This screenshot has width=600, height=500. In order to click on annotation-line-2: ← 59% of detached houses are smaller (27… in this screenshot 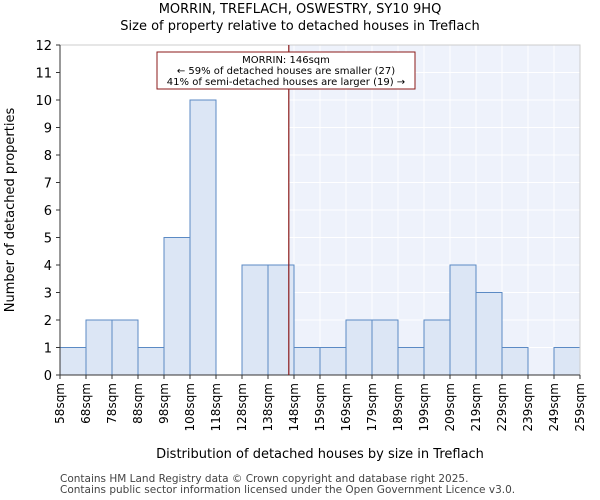, I will do `click(286, 71)`.